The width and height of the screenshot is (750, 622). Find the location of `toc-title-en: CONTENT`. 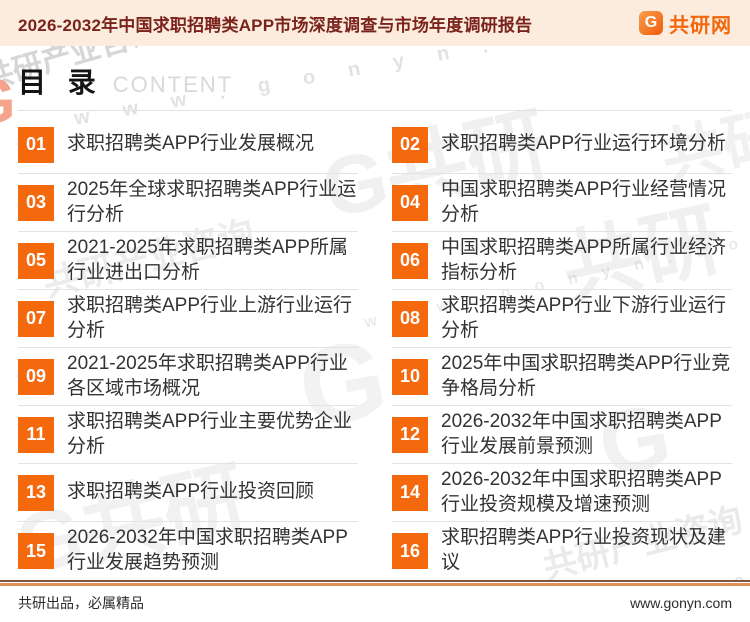

toc-title-en: CONTENT is located at coordinates (173, 84).